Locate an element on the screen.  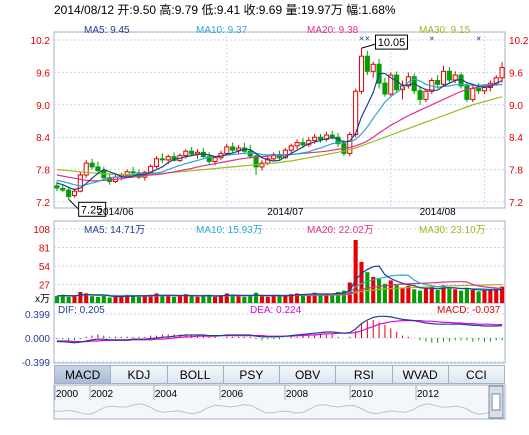
high-label-box is located at coordinates (391, 42).